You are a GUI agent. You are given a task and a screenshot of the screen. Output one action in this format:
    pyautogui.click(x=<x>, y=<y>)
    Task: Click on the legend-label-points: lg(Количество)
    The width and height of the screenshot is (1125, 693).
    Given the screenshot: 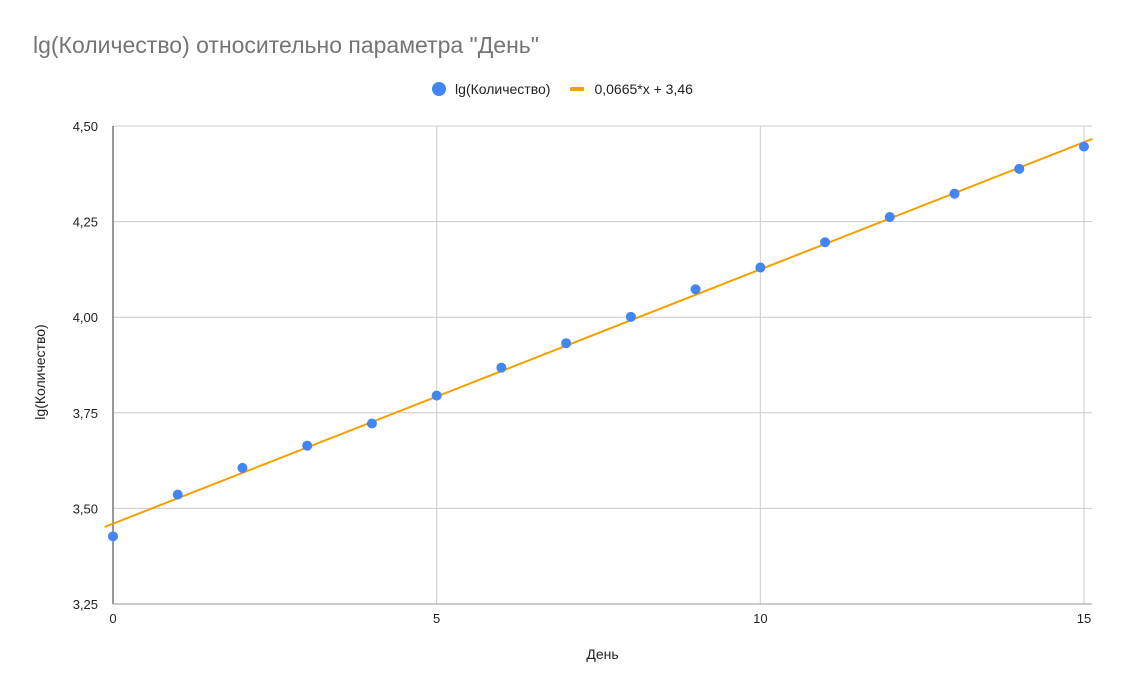 What is the action you would take?
    pyautogui.click(x=503, y=89)
    